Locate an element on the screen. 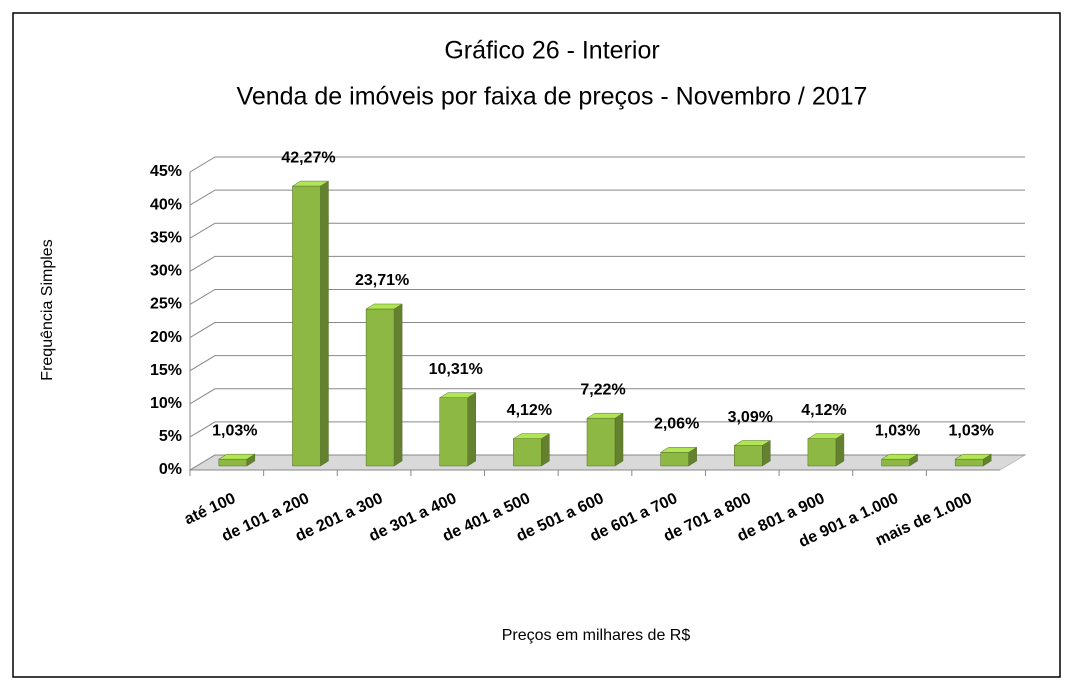 The height and width of the screenshot is (681, 1073). y-tick-label: 35% is located at coordinates (166, 237).